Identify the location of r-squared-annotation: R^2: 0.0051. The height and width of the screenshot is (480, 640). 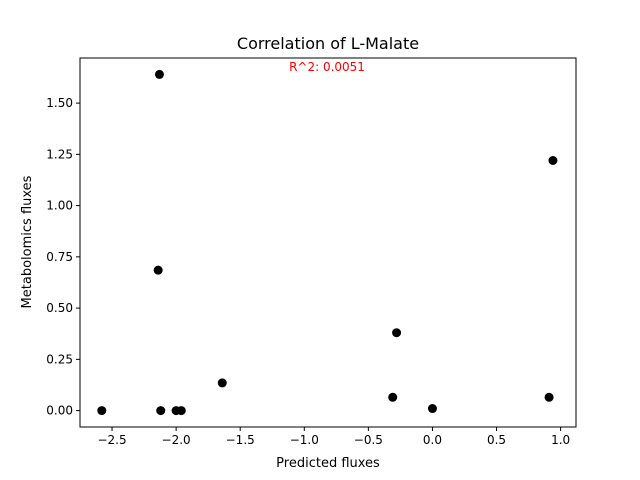
(327, 67).